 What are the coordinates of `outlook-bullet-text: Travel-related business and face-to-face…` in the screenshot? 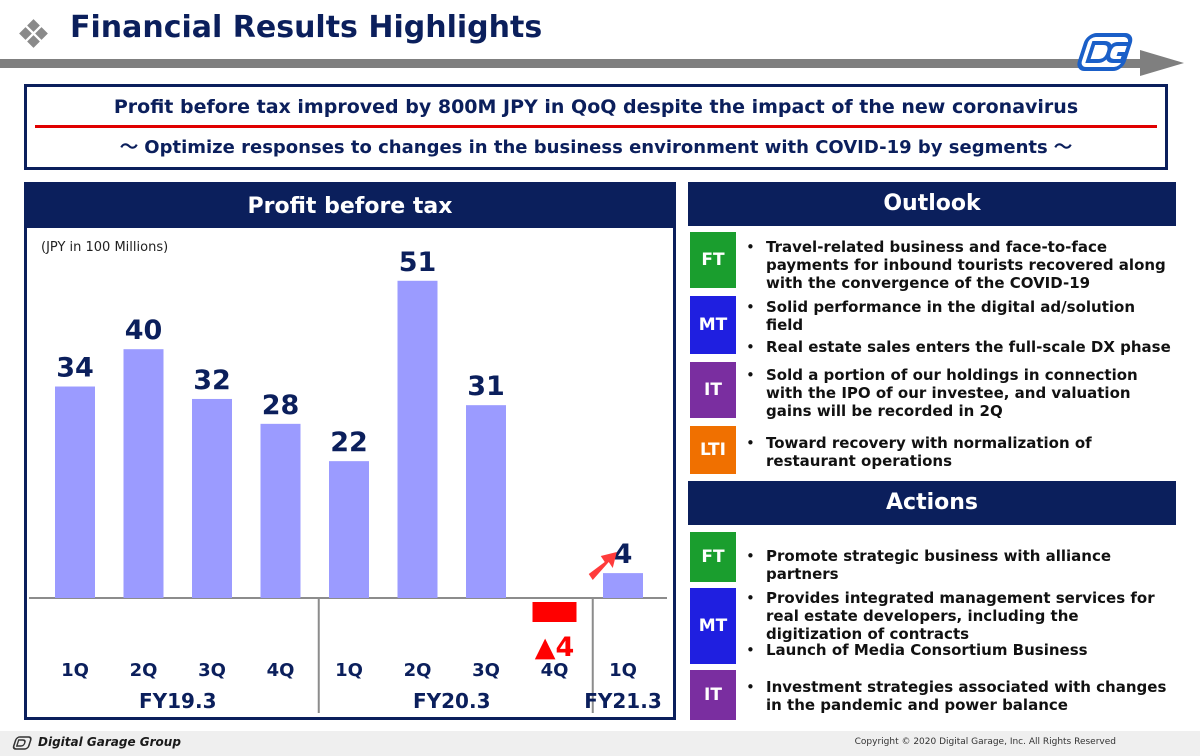 It's located at (966, 265).